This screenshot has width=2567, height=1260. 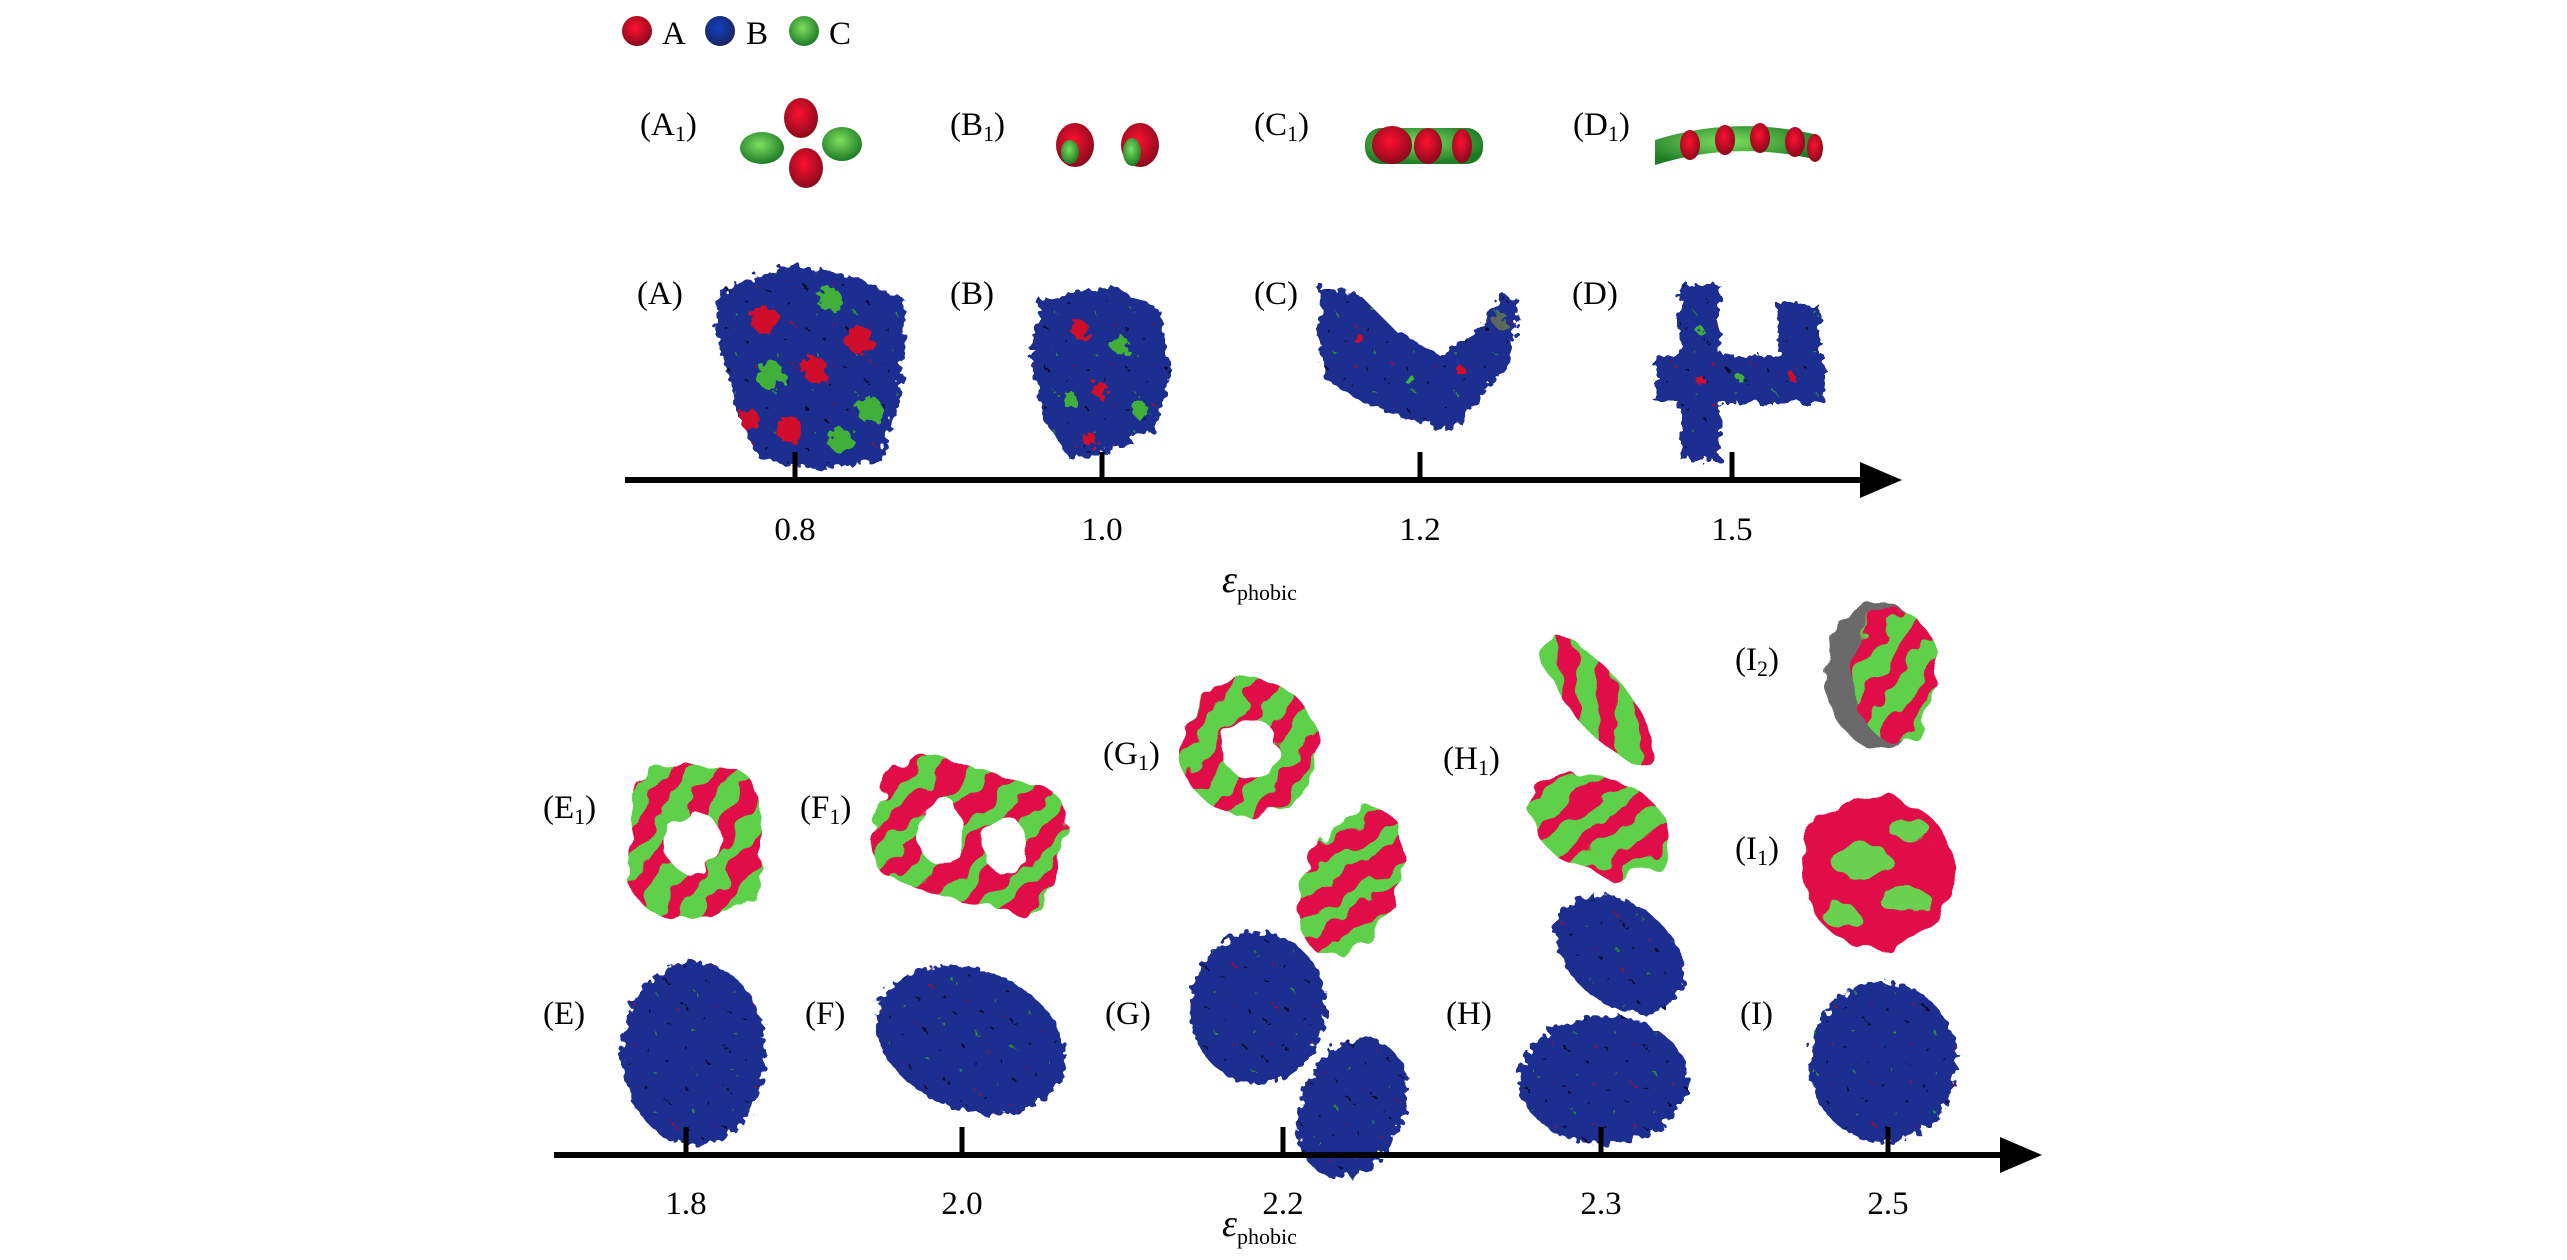 I want to click on label-c1: (C1), so click(x=1281, y=126).